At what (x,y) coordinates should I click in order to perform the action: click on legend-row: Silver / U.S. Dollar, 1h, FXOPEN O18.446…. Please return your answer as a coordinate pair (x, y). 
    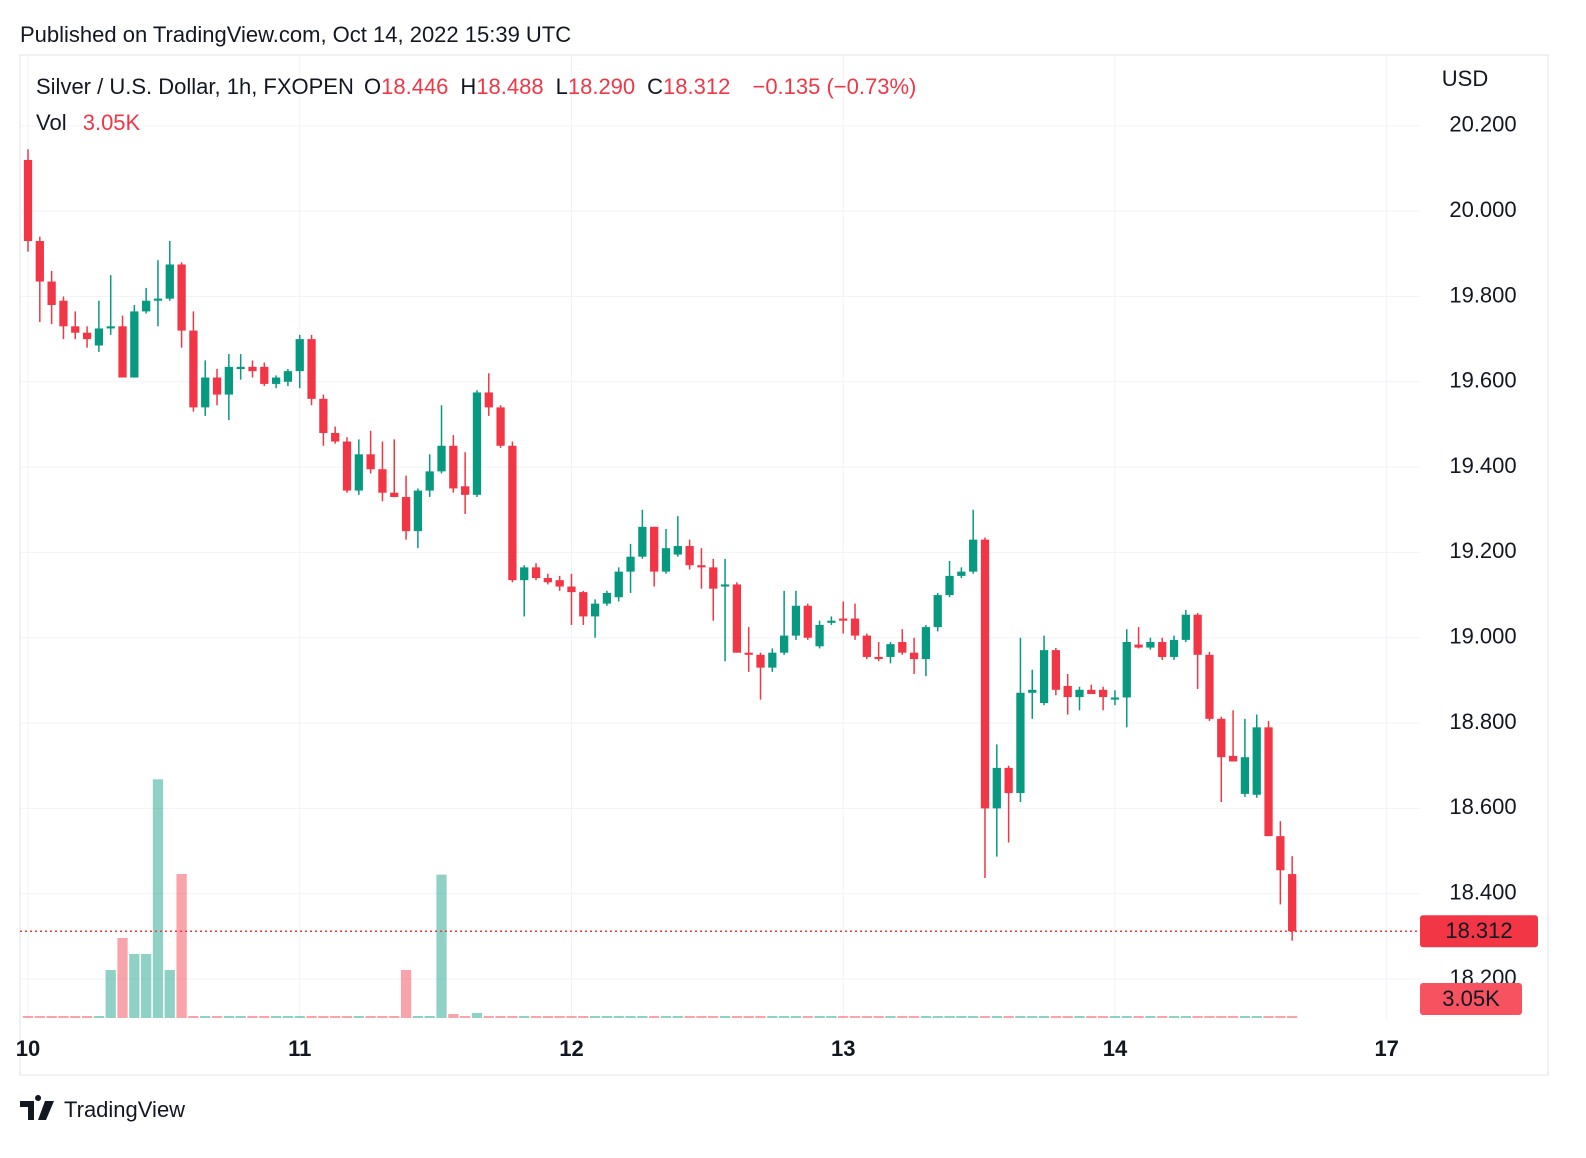
    Looking at the image, I should click on (478, 87).